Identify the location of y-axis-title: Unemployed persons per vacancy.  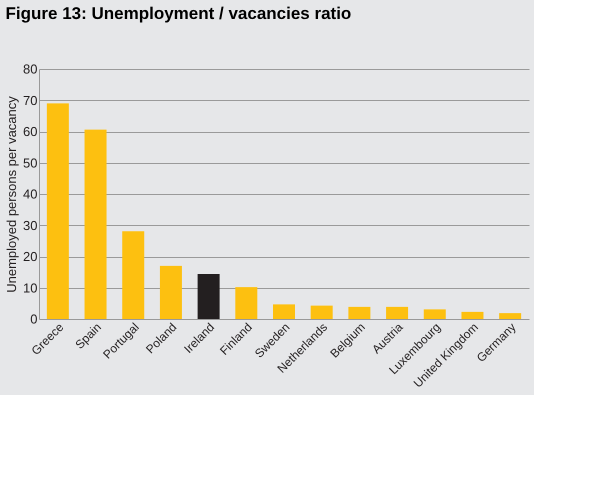
(12, 194).